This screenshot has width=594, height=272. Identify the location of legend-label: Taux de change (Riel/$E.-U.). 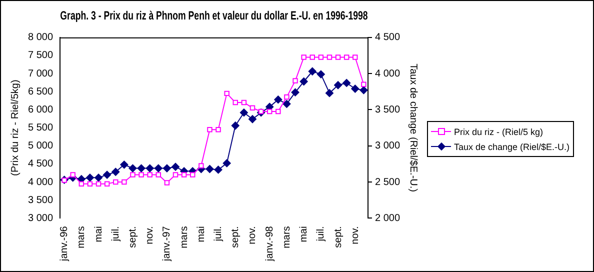
(512, 147).